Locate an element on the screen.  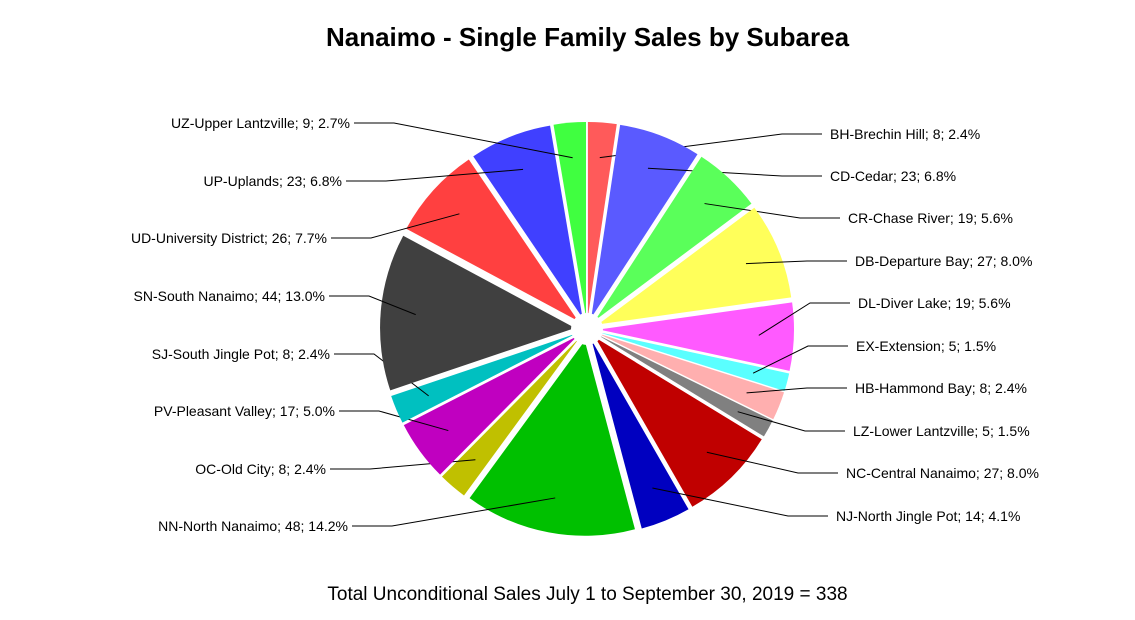
pie-slice-oc is located at coordinates (510, 417).